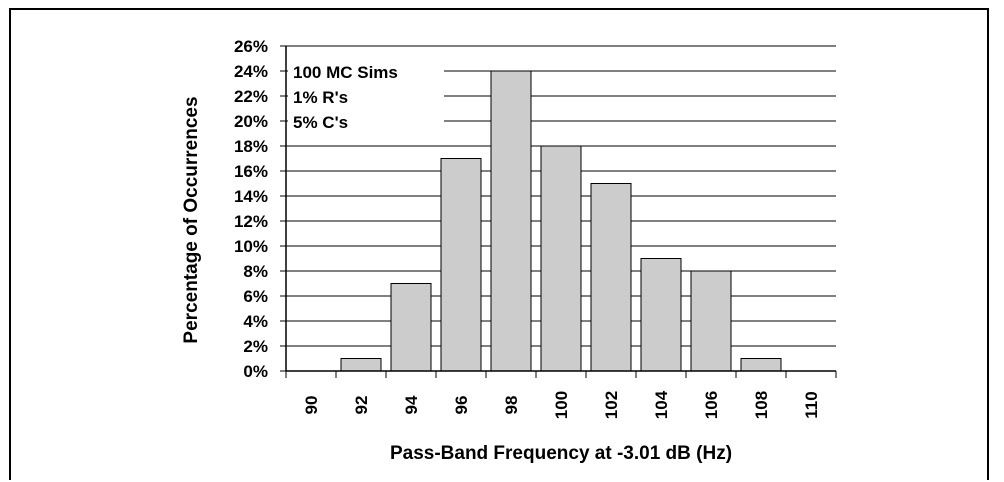 The width and height of the screenshot is (1004, 482). I want to click on y-tick-label: 16%, so click(251, 171).